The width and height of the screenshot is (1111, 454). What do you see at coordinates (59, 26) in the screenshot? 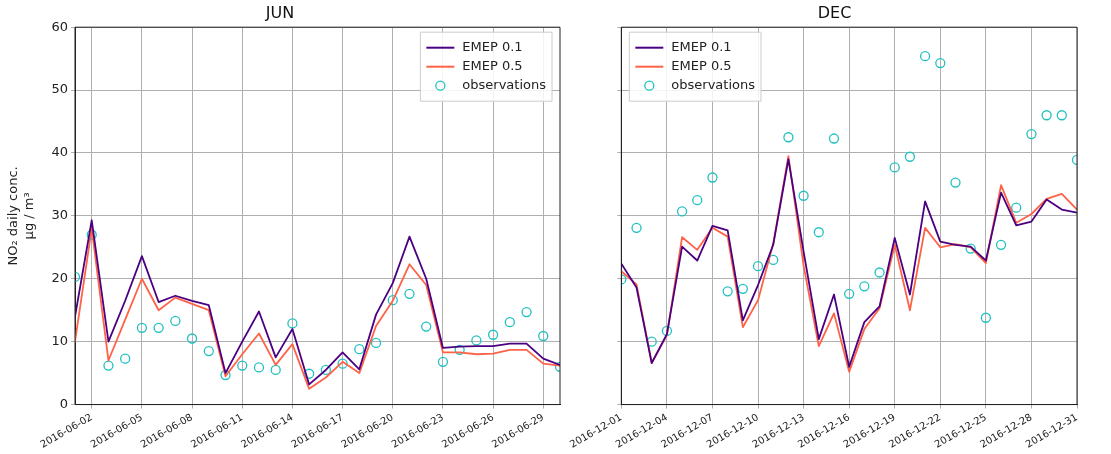
I see `y-tick-label: 60` at bounding box center [59, 26].